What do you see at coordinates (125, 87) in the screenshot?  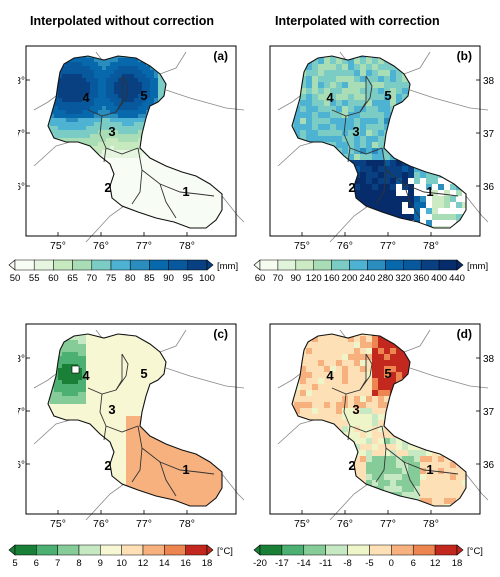 I see `sub-basin-boundary` at bounding box center [125, 87].